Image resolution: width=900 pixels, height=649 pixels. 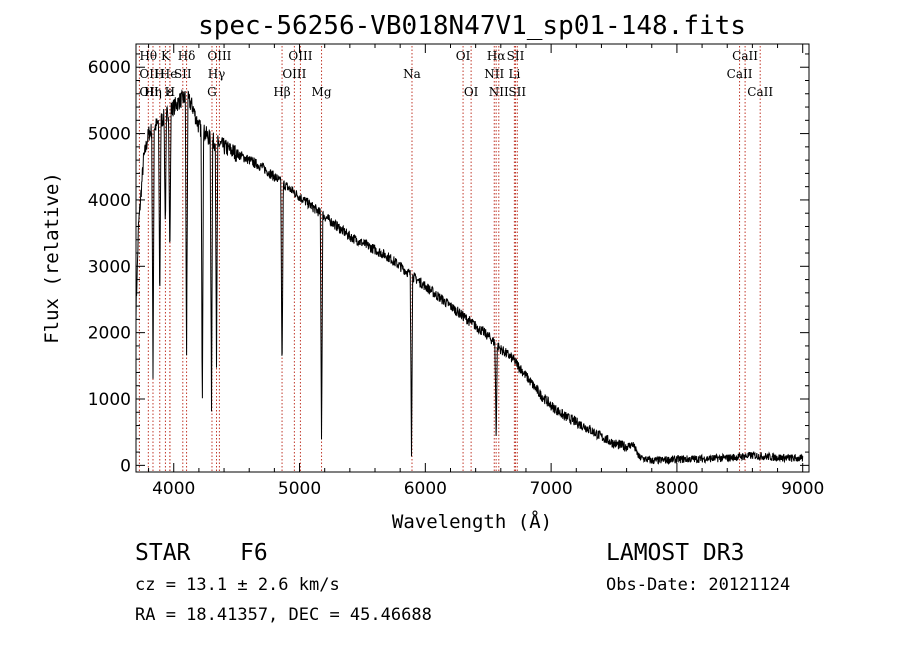 I want to click on line-label: Hθ, so click(x=148, y=56).